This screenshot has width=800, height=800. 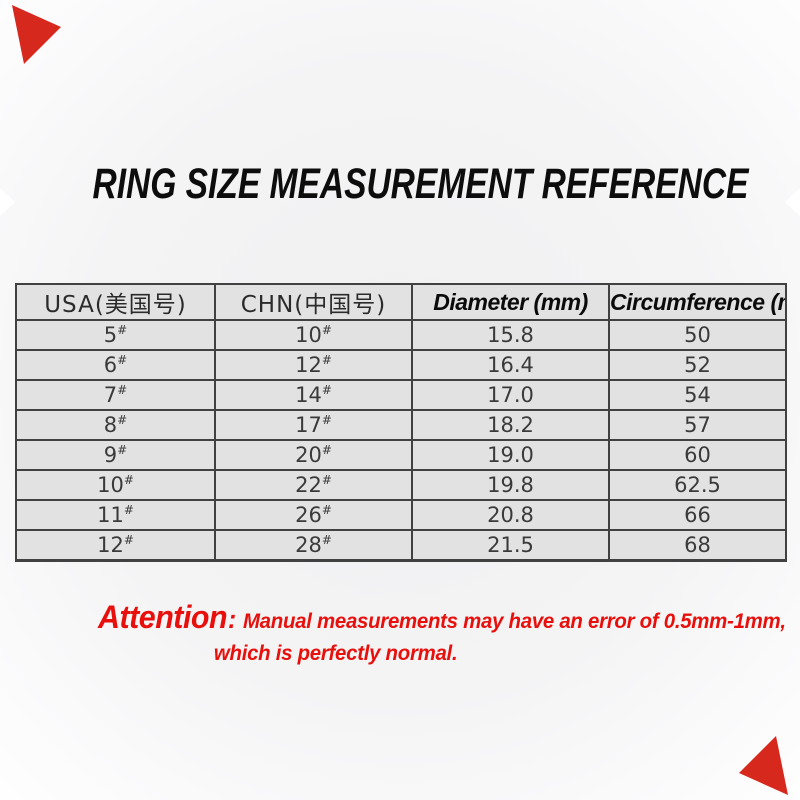 I want to click on cell-chn: 12#, so click(x=313, y=365).